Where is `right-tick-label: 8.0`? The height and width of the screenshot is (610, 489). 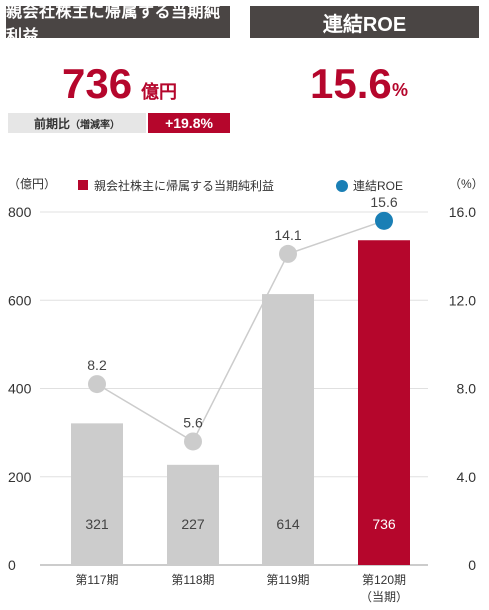 right-tick-label: 8.0 is located at coordinates (467, 389).